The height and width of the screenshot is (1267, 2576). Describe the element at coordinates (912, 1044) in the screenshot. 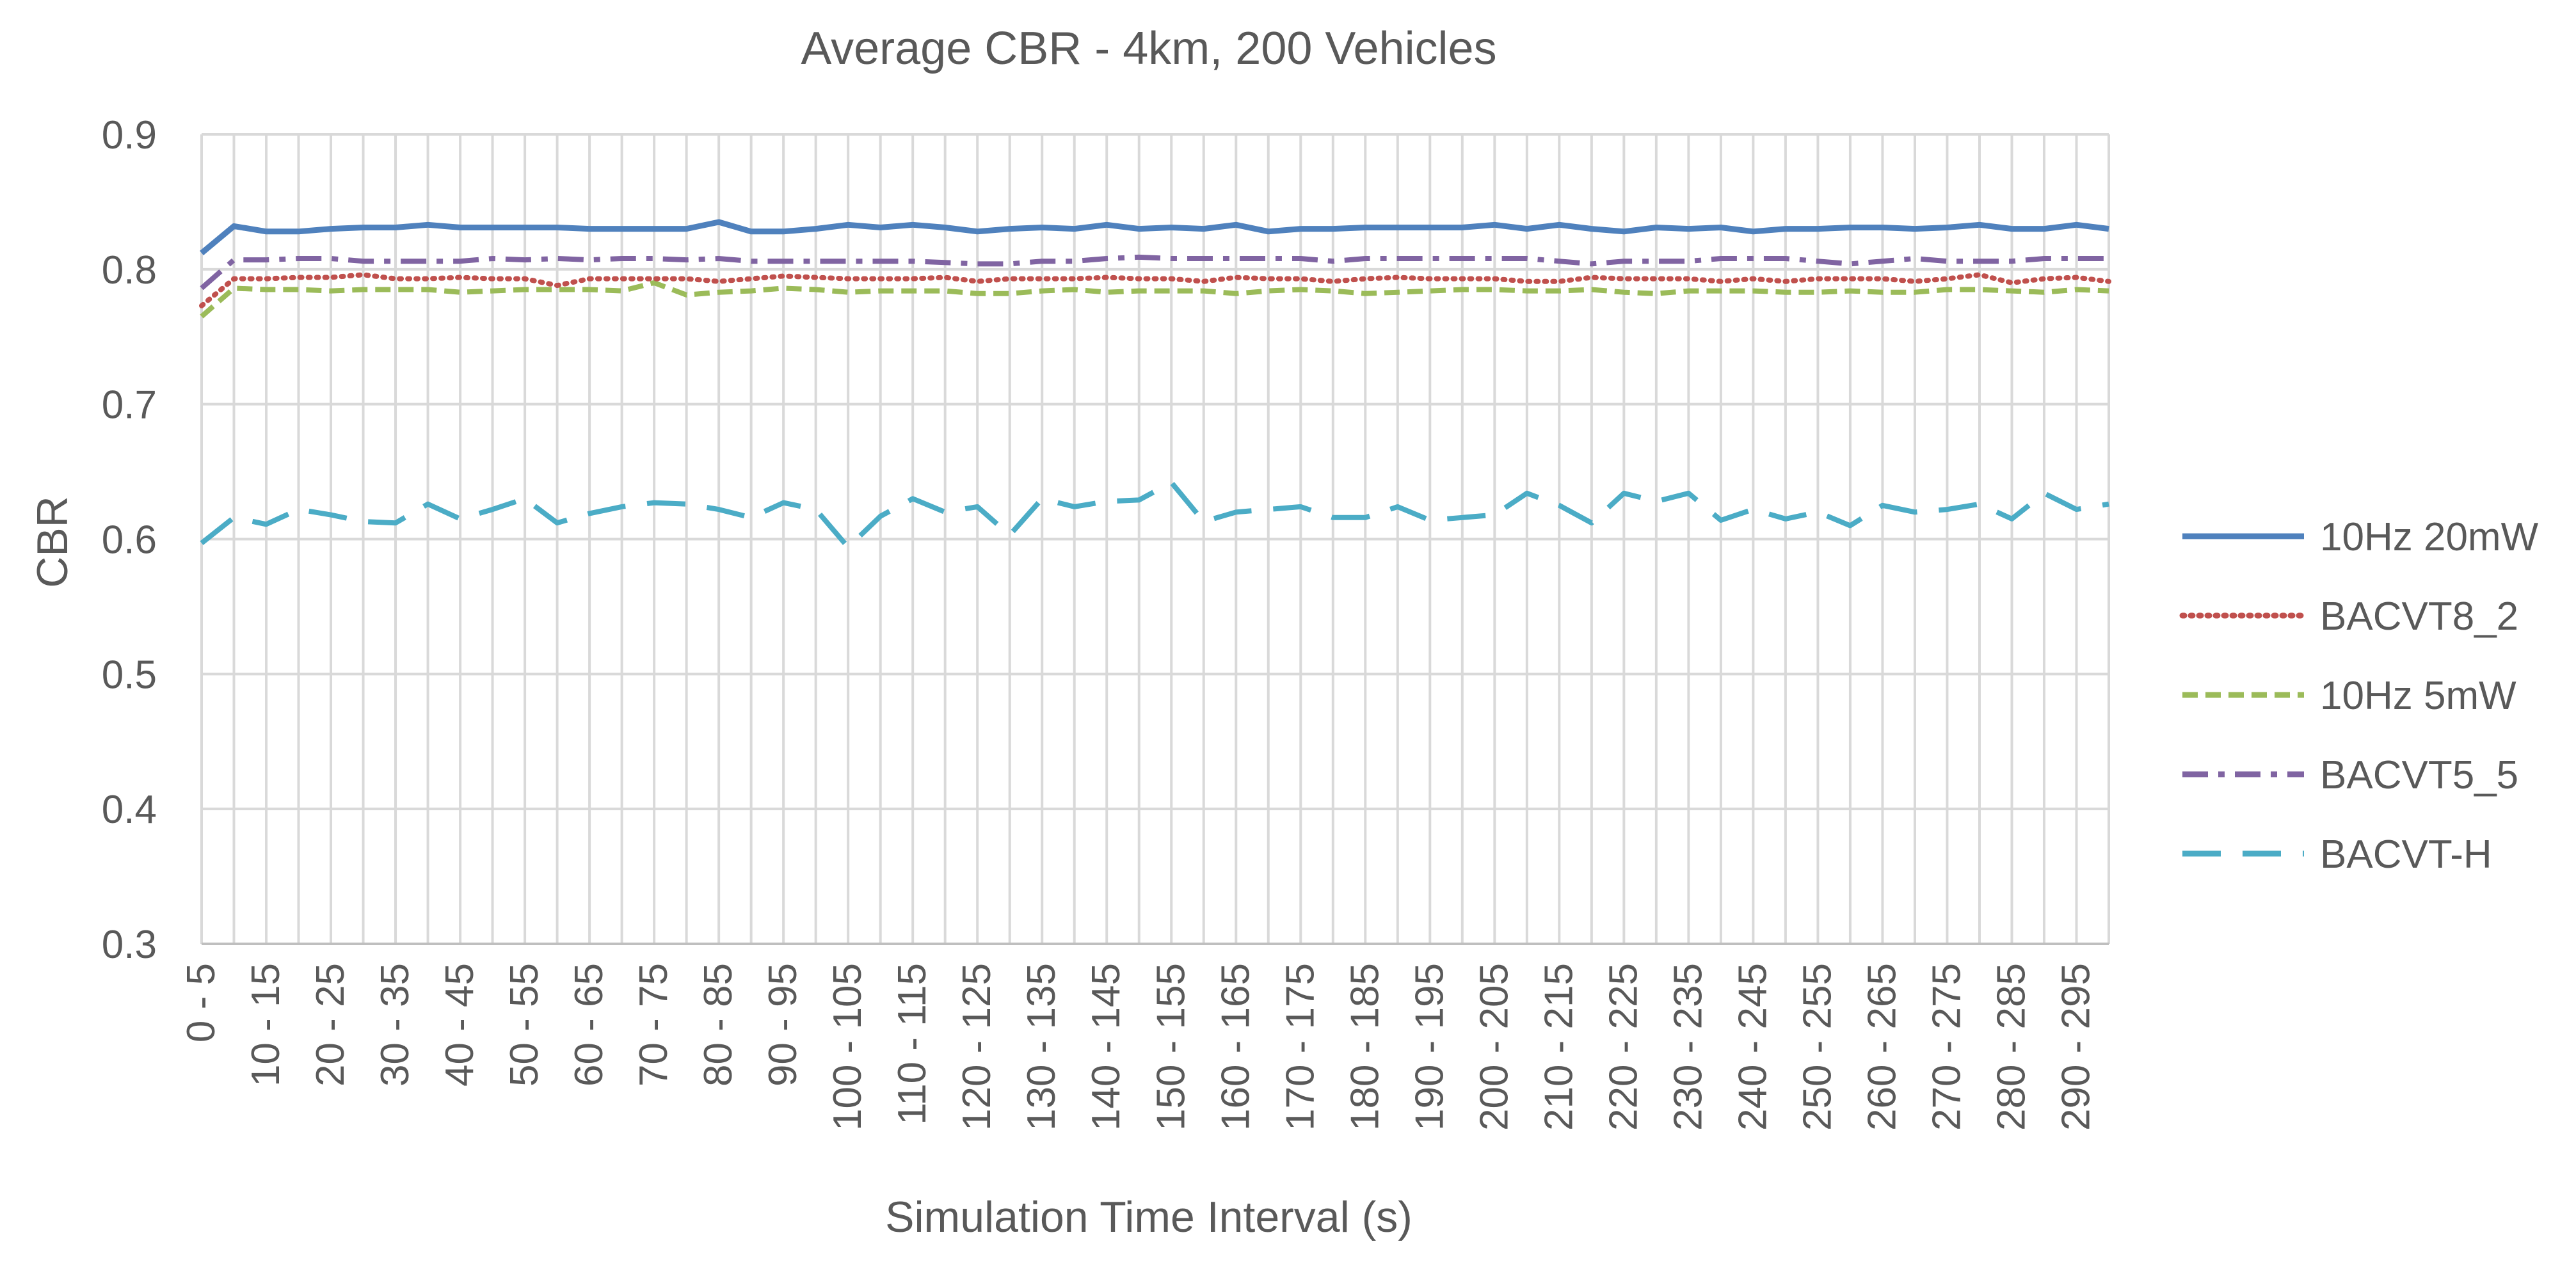

I see `x-tick-label: 110 - 115` at that location.